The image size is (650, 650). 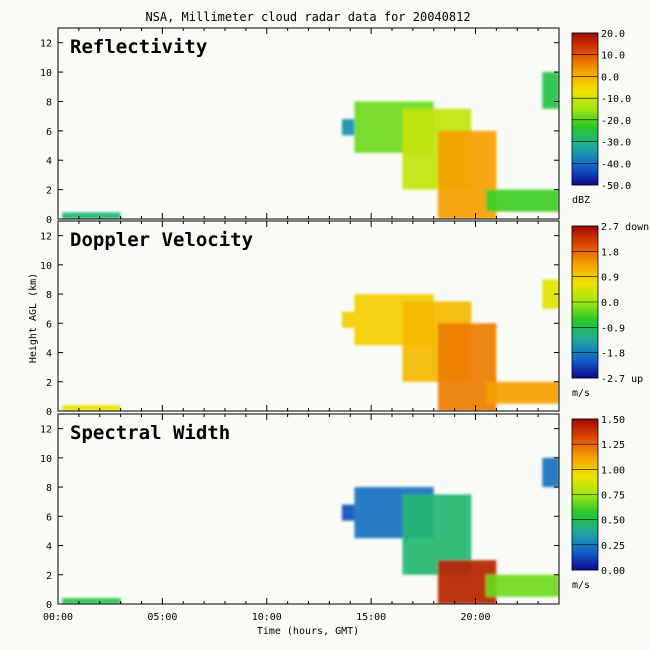 I want to click on x-tick-labels: 00:00 05:00 10:00 15:00 20:00, so click(x=267, y=617).